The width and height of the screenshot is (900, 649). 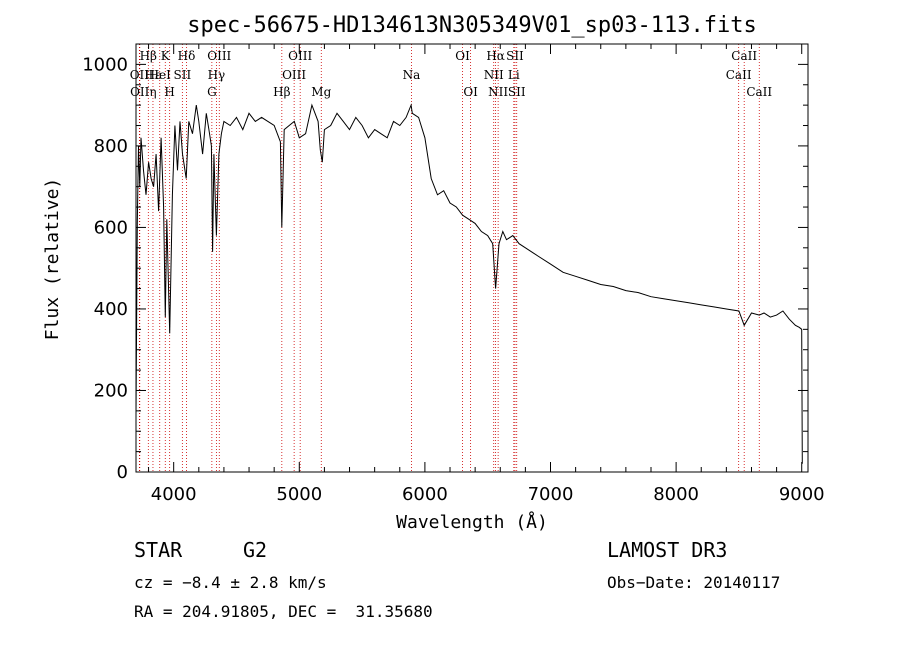 What do you see at coordinates (230, 582) in the screenshot?
I see `redshift-readout: cz = −8.4 ± 2.8 km/s` at bounding box center [230, 582].